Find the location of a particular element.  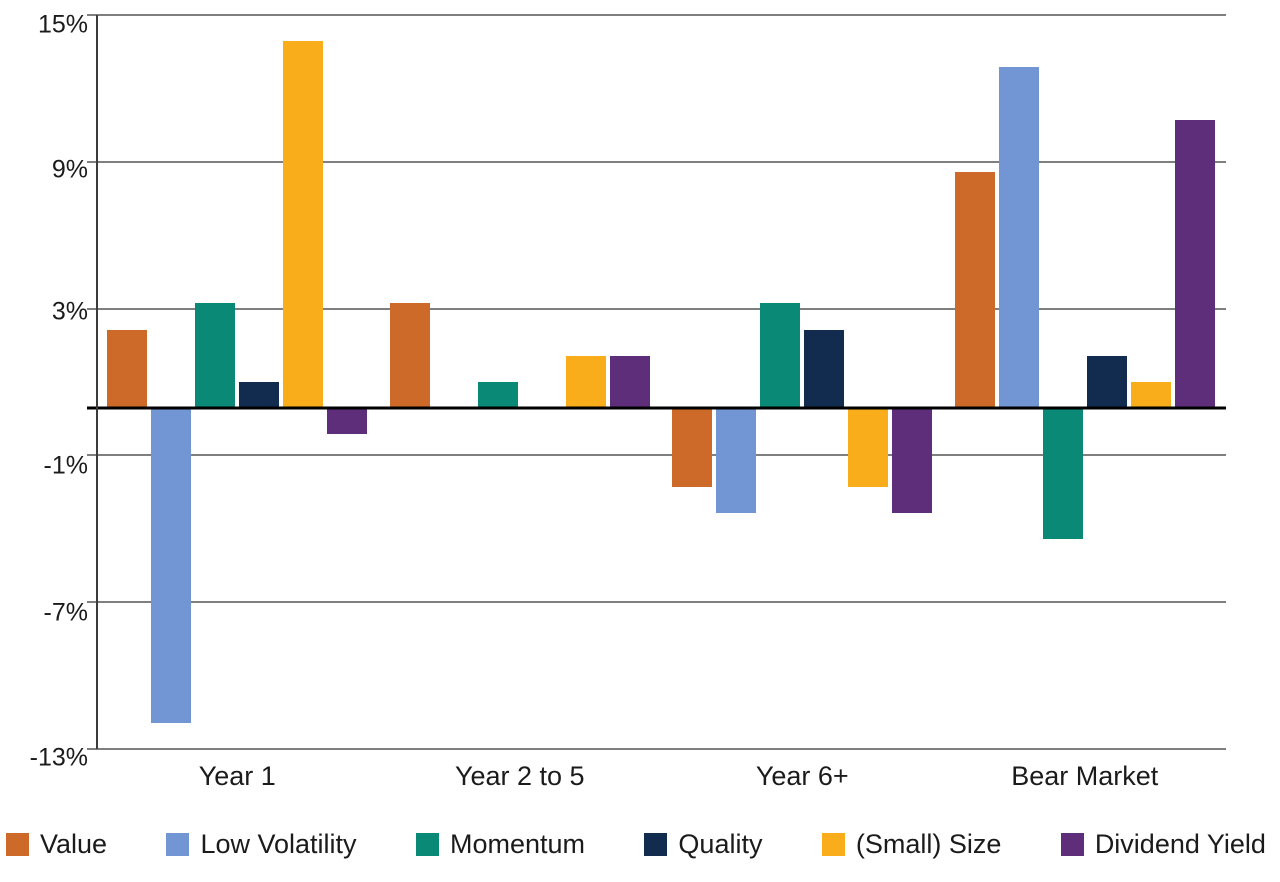

legend-item-low-volatility: Low Volatility is located at coordinates (261, 844).